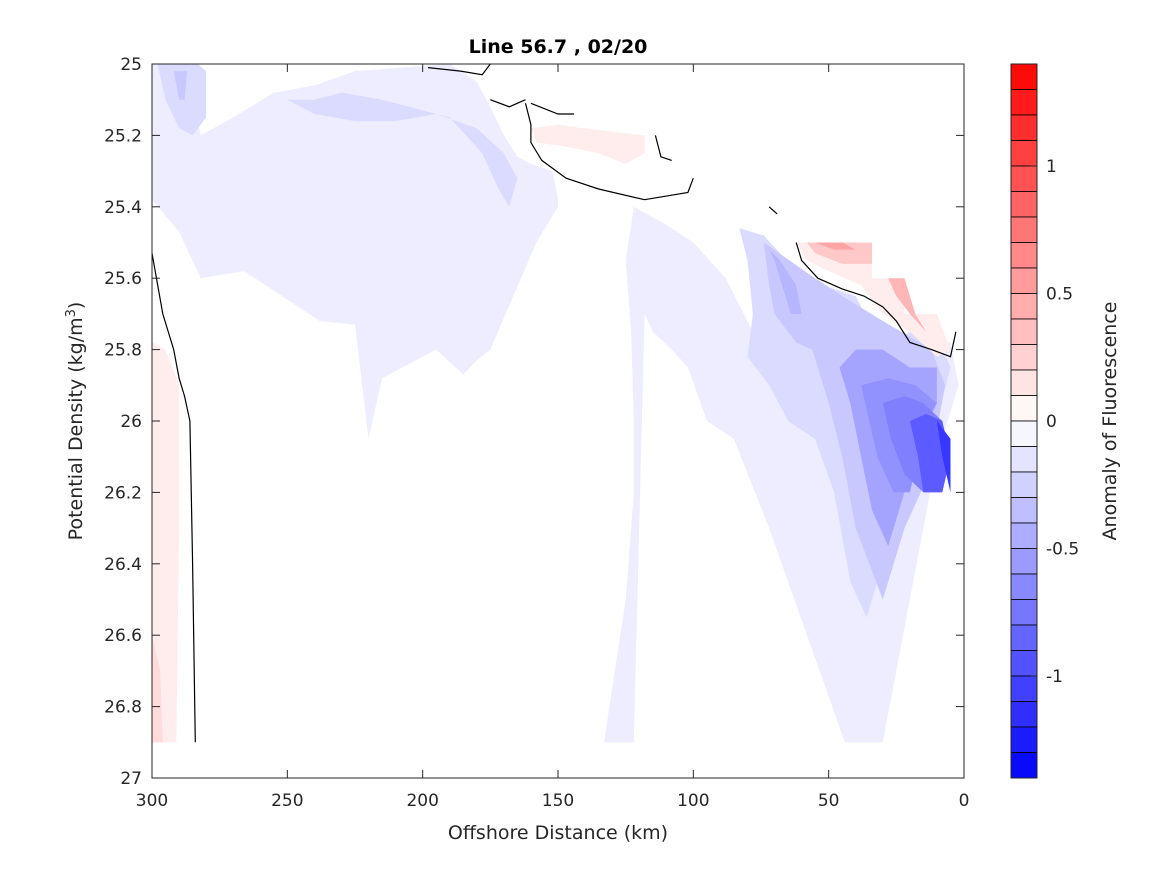  I want to click on y-tick-label: 27, so click(131, 779).